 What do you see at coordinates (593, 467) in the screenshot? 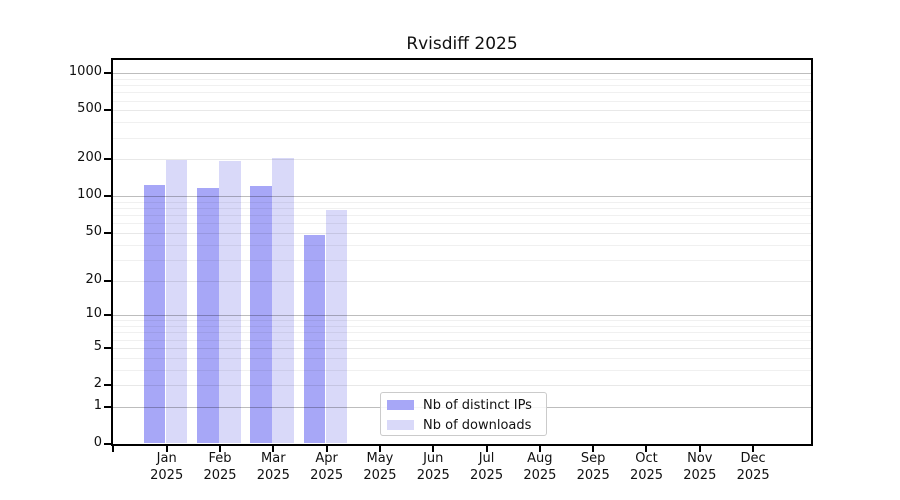
I see `x-tick-label-sep: Sep 2025` at bounding box center [593, 467].